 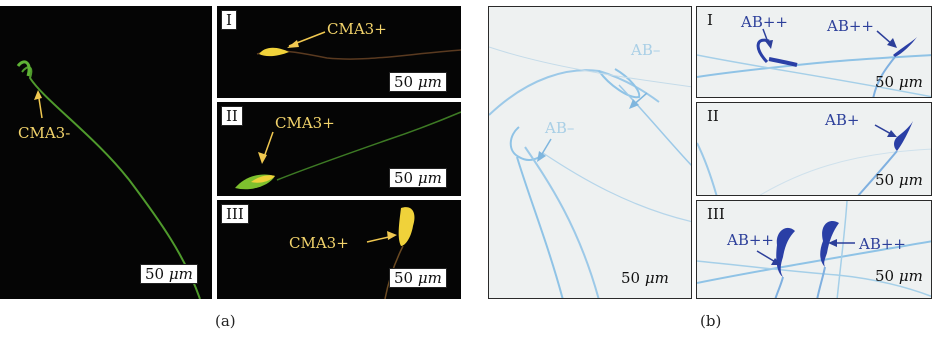 I want to click on sperm-green-fluorescence, so click(x=108, y=179).